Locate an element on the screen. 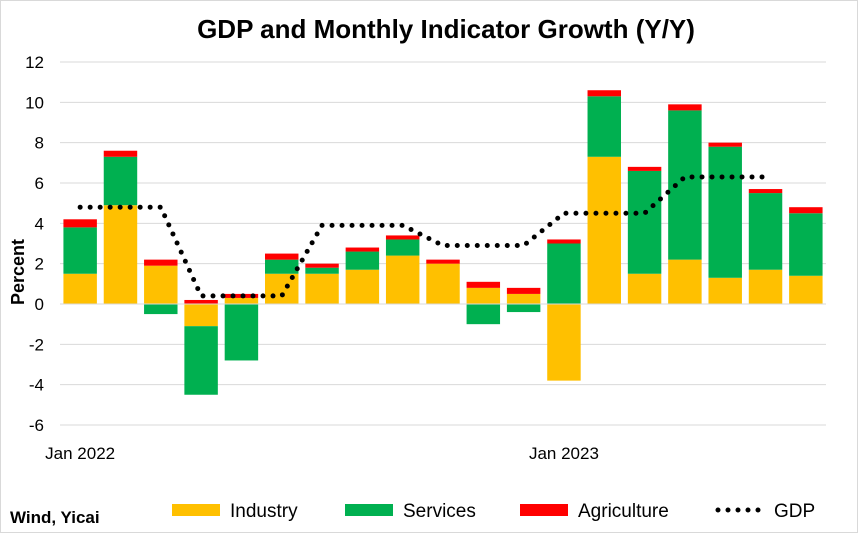  source-note: Wind, Yicai is located at coordinates (55, 517).